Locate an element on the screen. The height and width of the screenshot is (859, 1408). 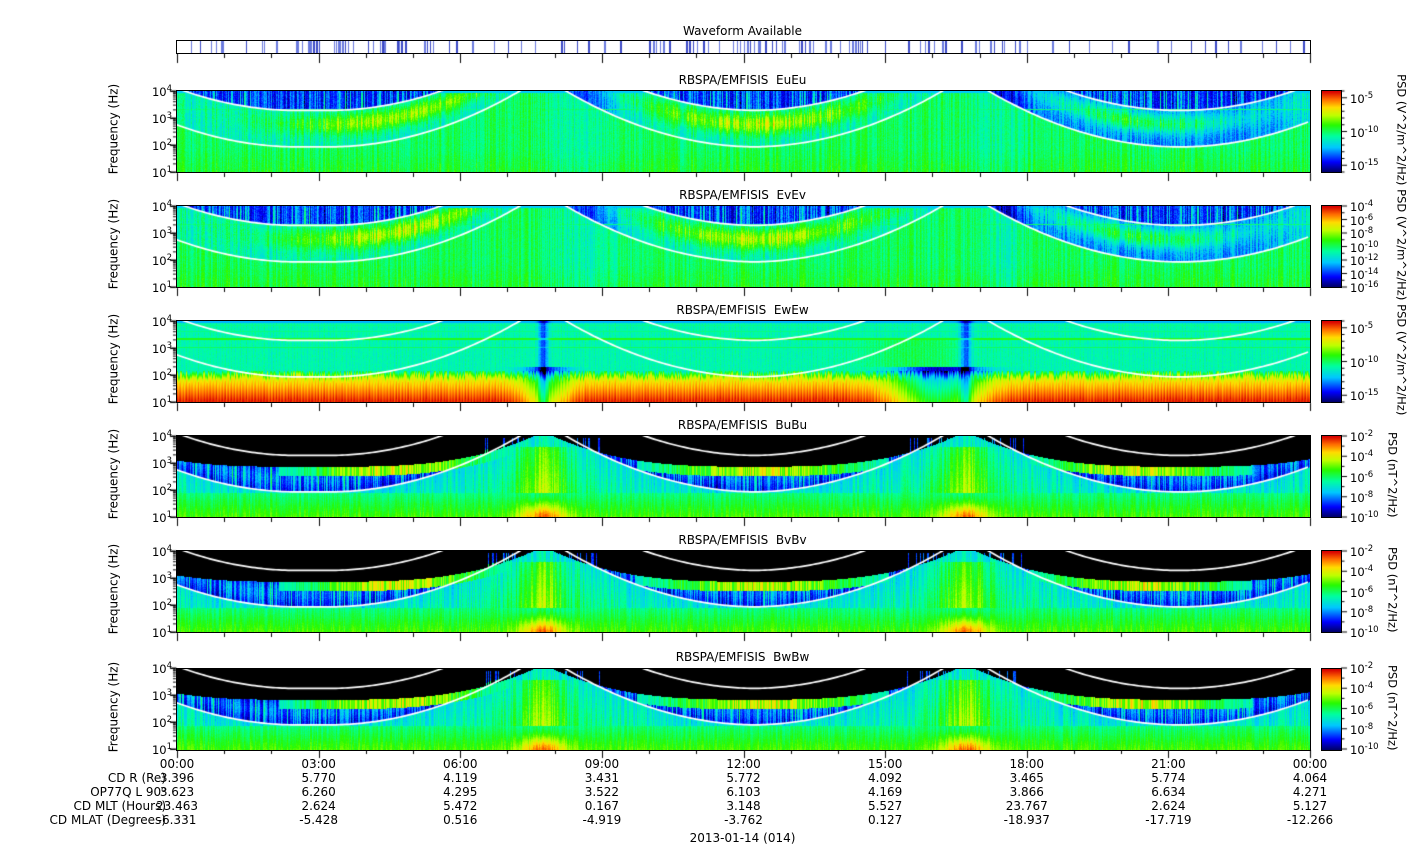
waveform-available-title: Waveform Available is located at coordinates (742, 31).